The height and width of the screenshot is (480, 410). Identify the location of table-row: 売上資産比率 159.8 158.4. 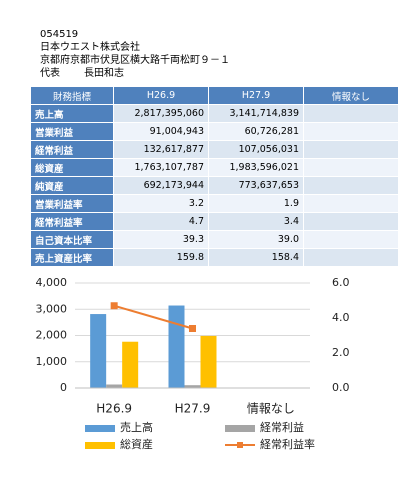
(214, 257).